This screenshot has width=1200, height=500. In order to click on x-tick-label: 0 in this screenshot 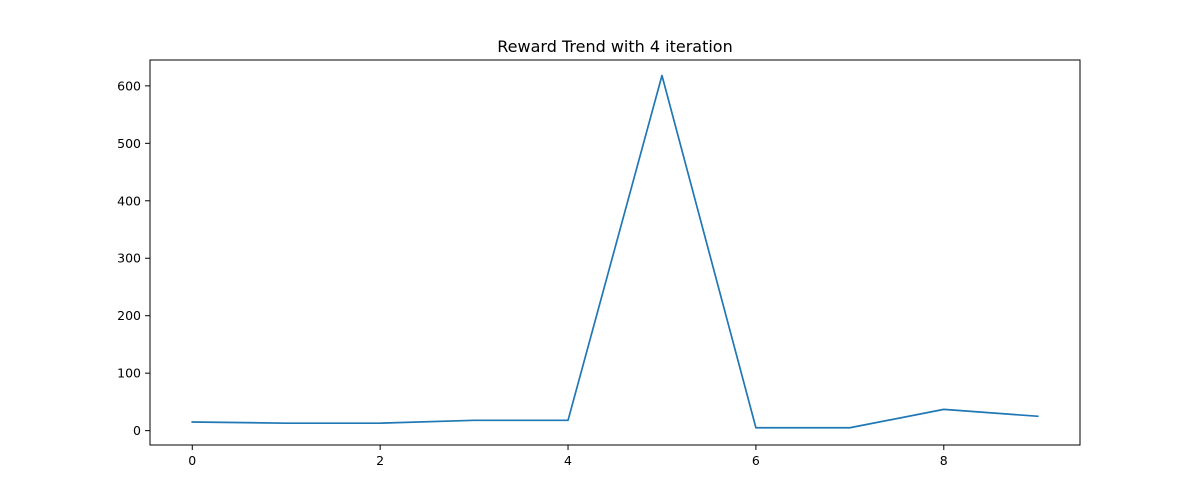, I will do `click(192, 460)`.